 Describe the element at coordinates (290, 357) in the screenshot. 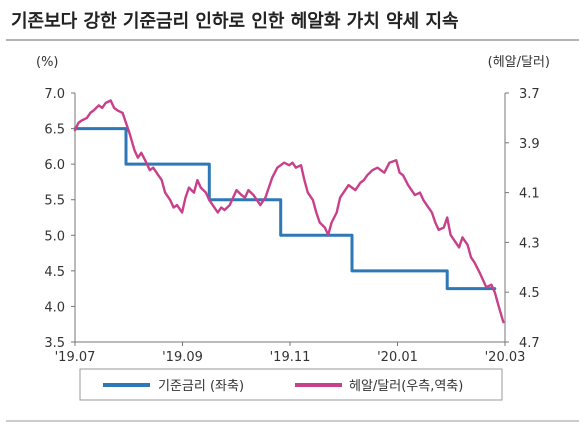

I see `x-axis-tick-label: '19.11` at that location.